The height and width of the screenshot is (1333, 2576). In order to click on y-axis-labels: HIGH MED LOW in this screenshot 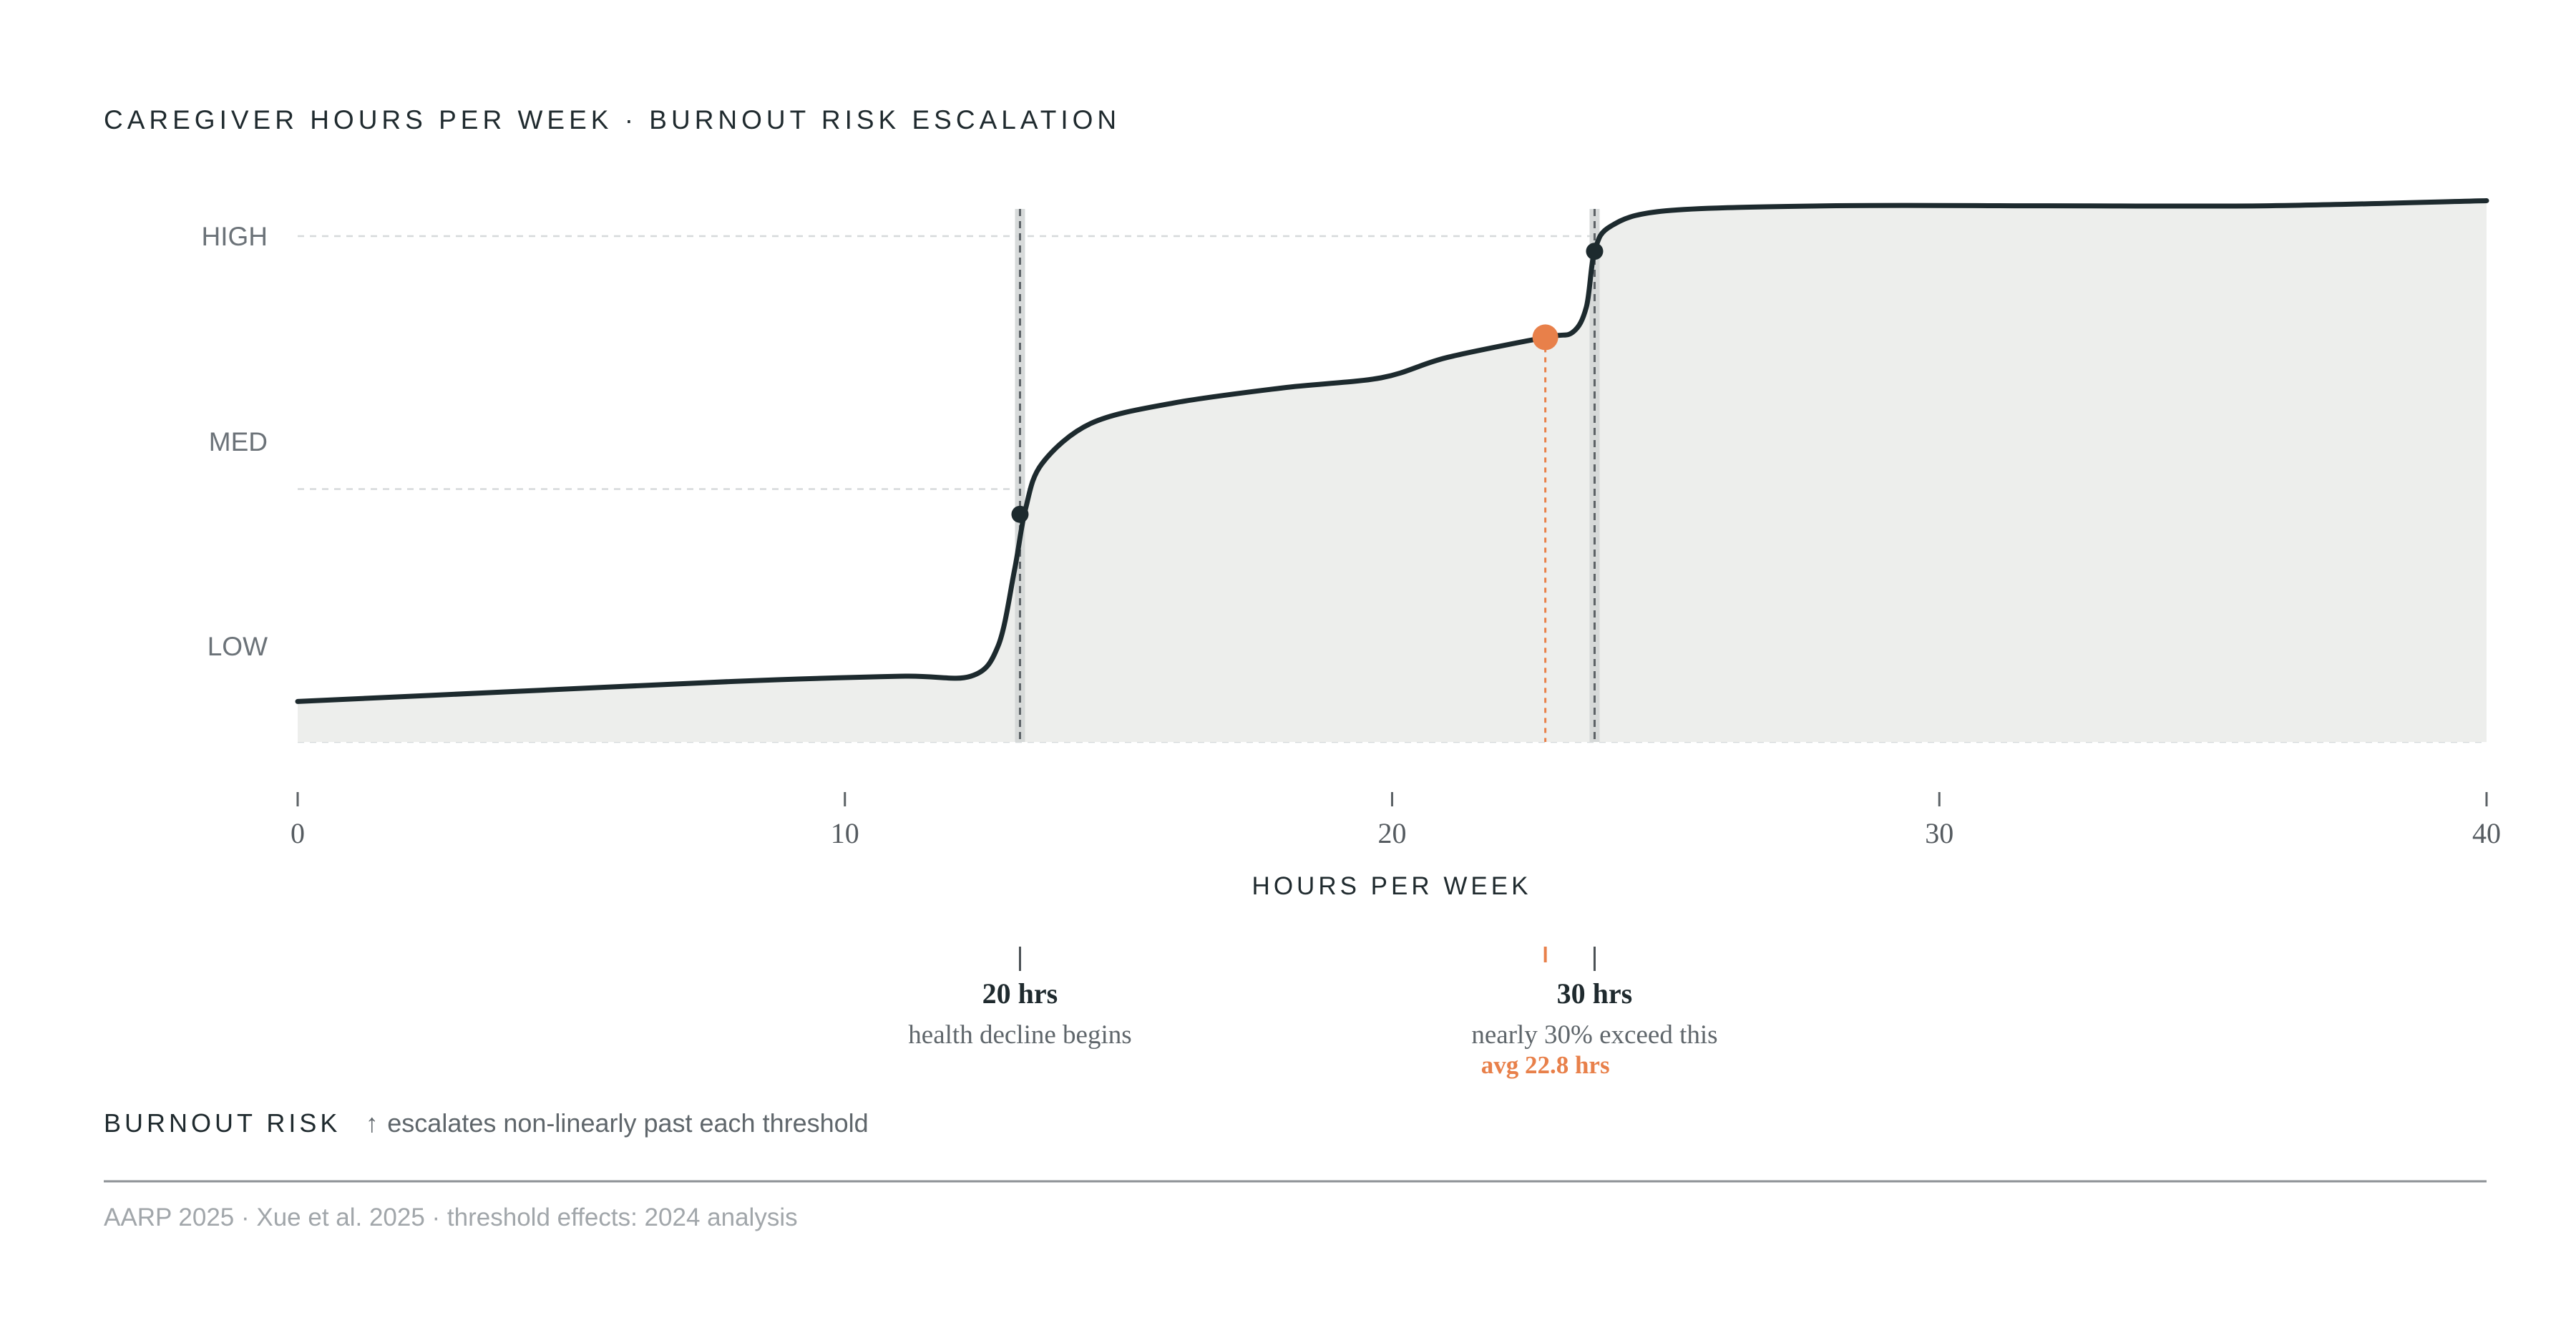, I will do `click(235, 441)`.